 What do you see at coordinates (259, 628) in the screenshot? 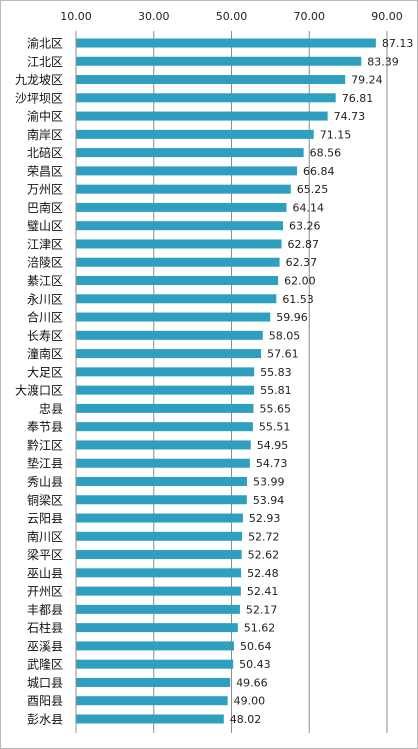
I see `value-label: 51.62` at bounding box center [259, 628].